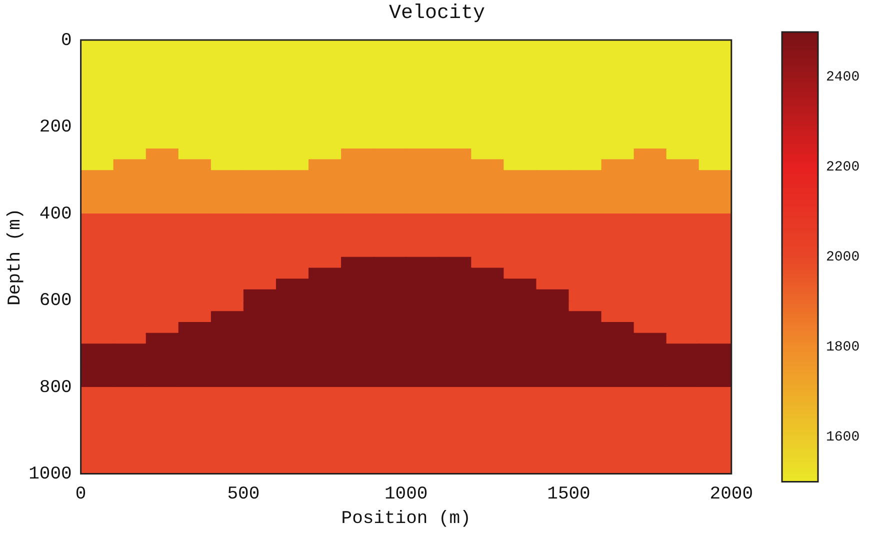 The width and height of the screenshot is (874, 533). What do you see at coordinates (843, 258) in the screenshot?
I see `color-bar-label: 2000` at bounding box center [843, 258].